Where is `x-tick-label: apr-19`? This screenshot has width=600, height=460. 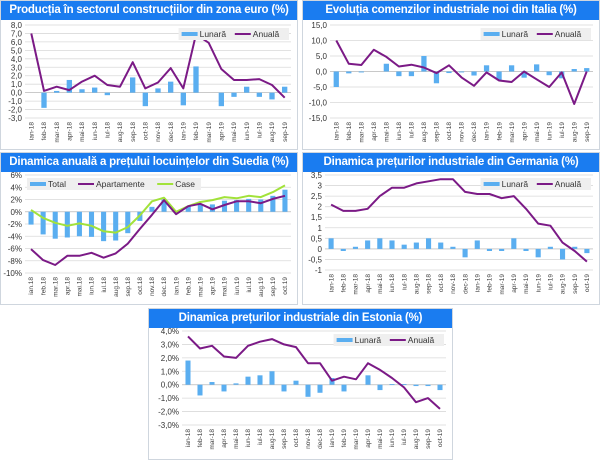 x-tick-label: apr-19 is located at coordinates (524, 131).